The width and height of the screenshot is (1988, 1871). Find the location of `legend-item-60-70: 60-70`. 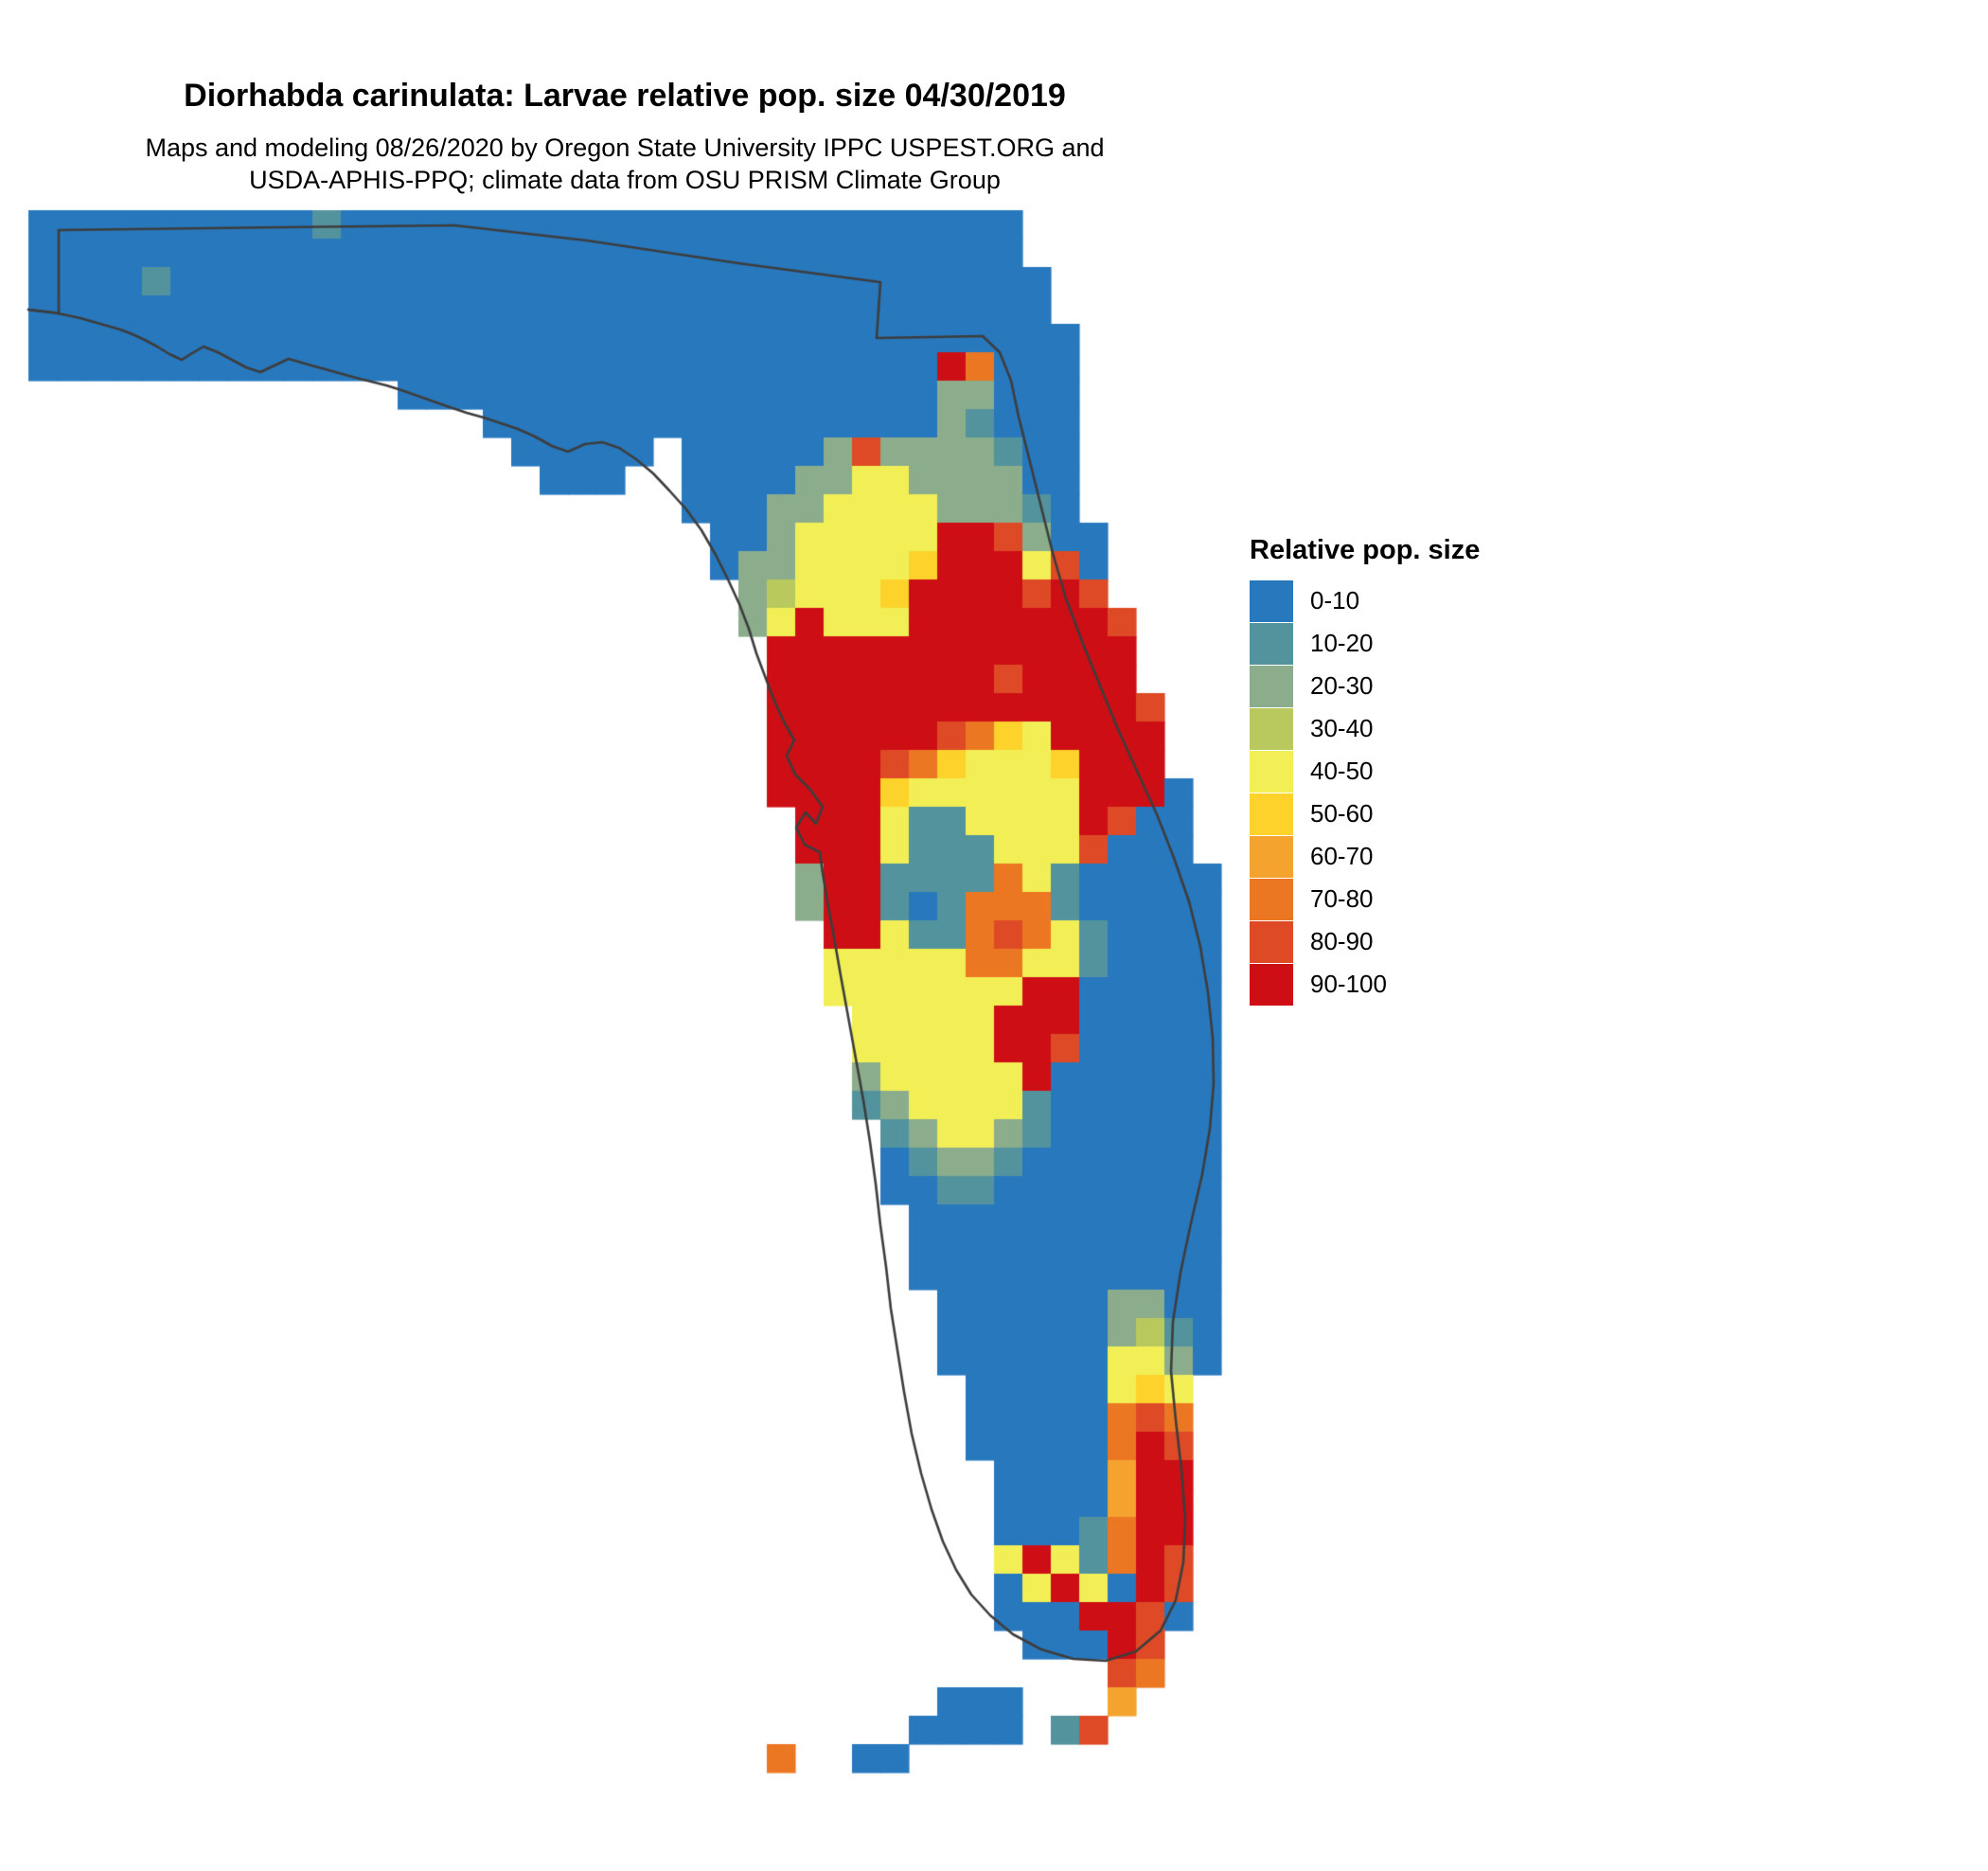

legend-item-60-70: 60-70 is located at coordinates (1496, 856).